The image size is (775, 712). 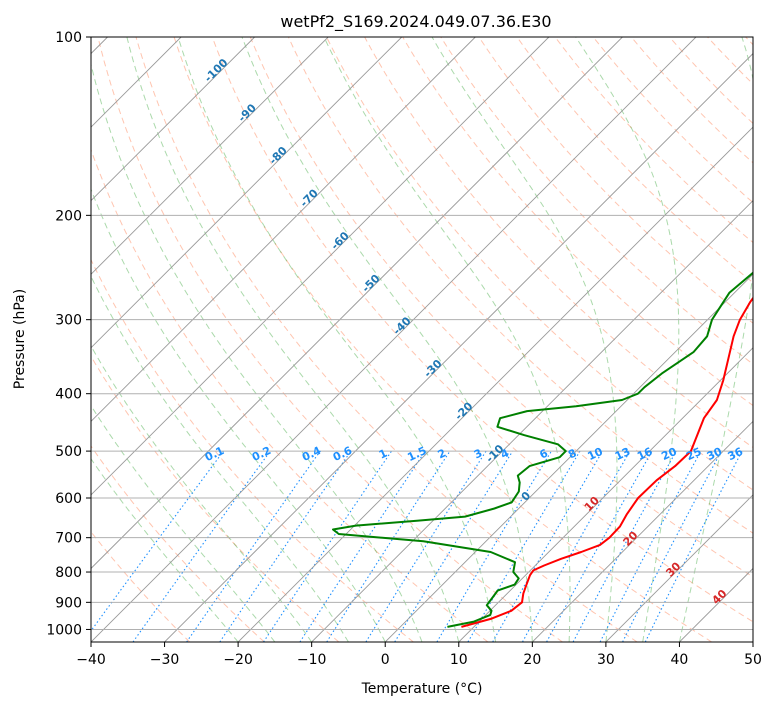 I want to click on isotherm-label: -60, so click(x=339, y=240).